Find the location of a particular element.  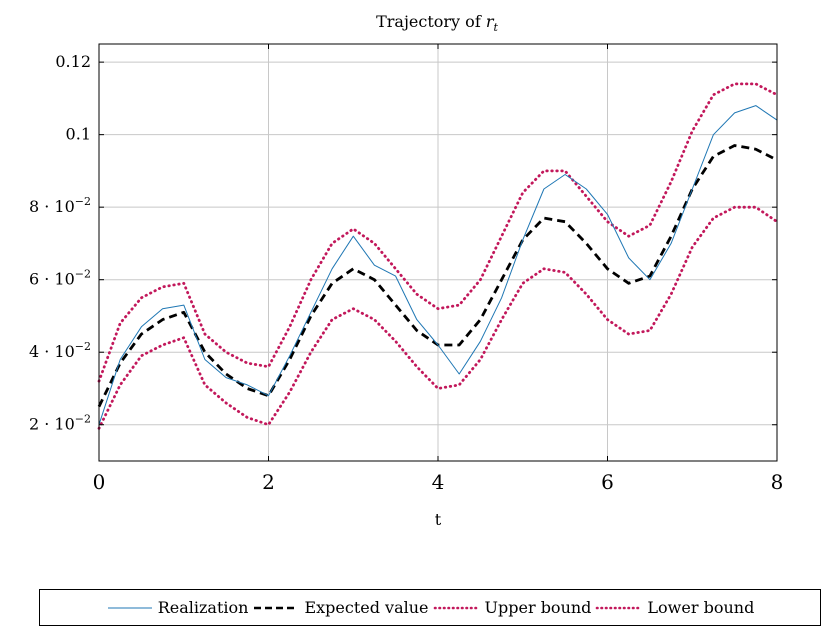

chart-title-sub: t is located at coordinates (495, 27).